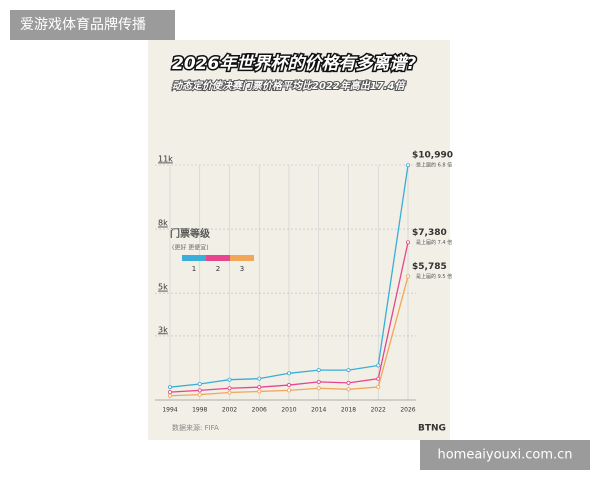 The width and height of the screenshot is (600, 480). I want to click on chart-subtitle: 动态定价使决赛门票价格平均比2022年高出17.4倍, so click(289, 86).